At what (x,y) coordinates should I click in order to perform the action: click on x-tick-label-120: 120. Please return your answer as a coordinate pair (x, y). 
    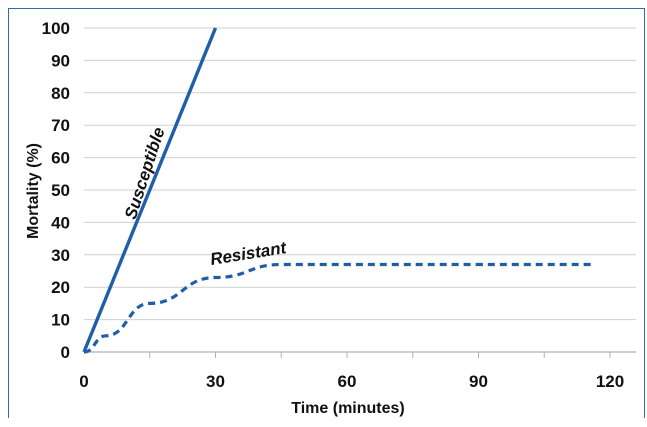
    Looking at the image, I should click on (610, 381).